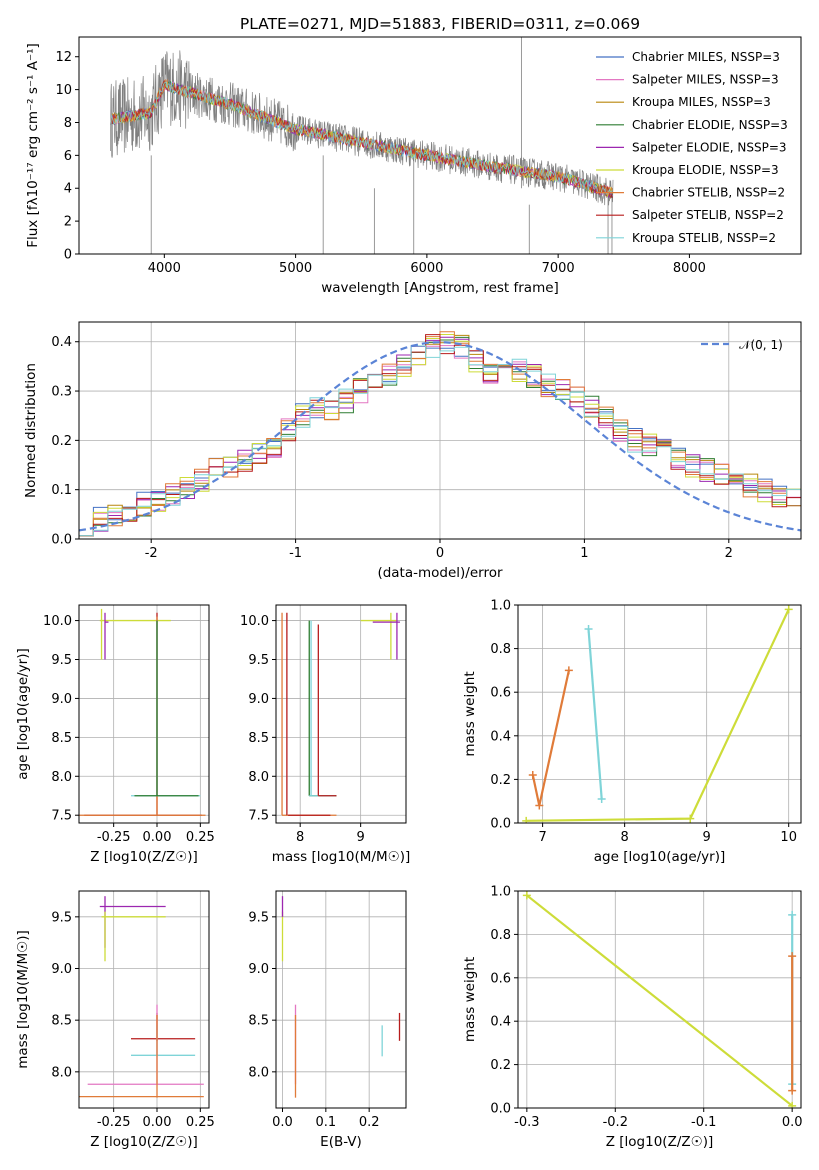 The height and width of the screenshot is (1170, 819). I want to click on y-tick-label: 0.3, so click(61, 392).